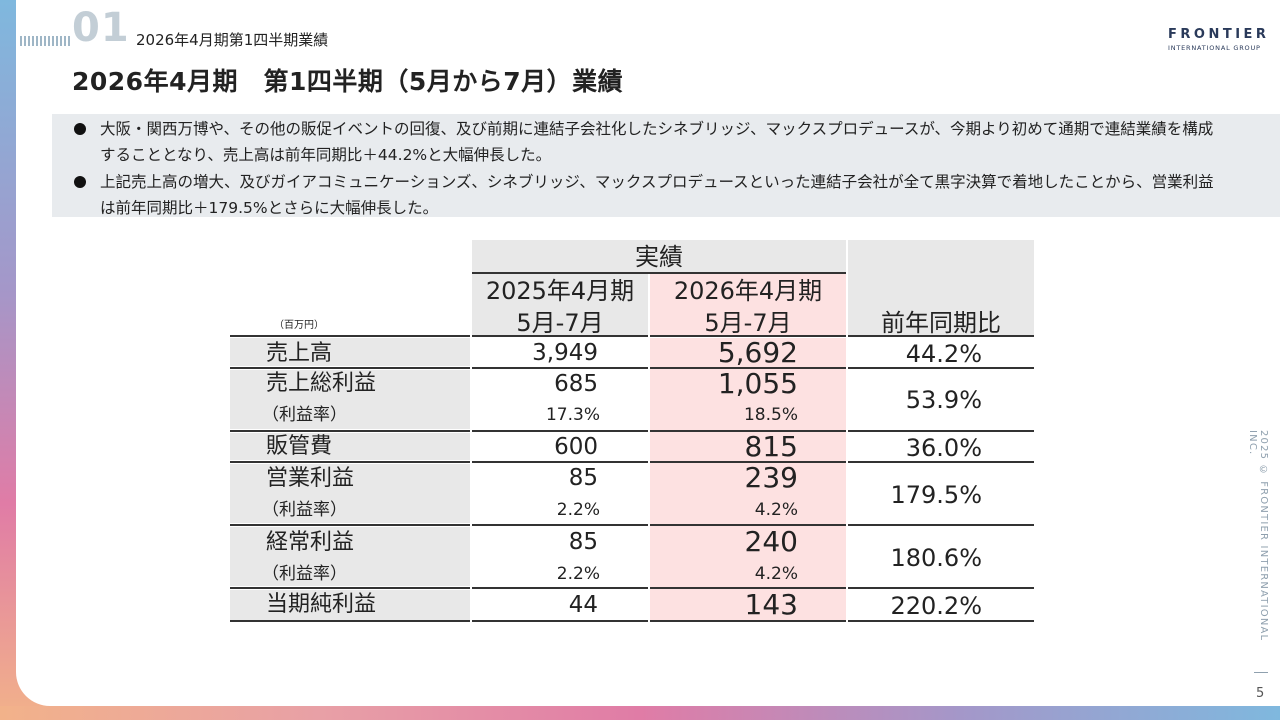  Describe the element at coordinates (565, 353) in the screenshot. I see `sales-2025: 3,949` at that location.